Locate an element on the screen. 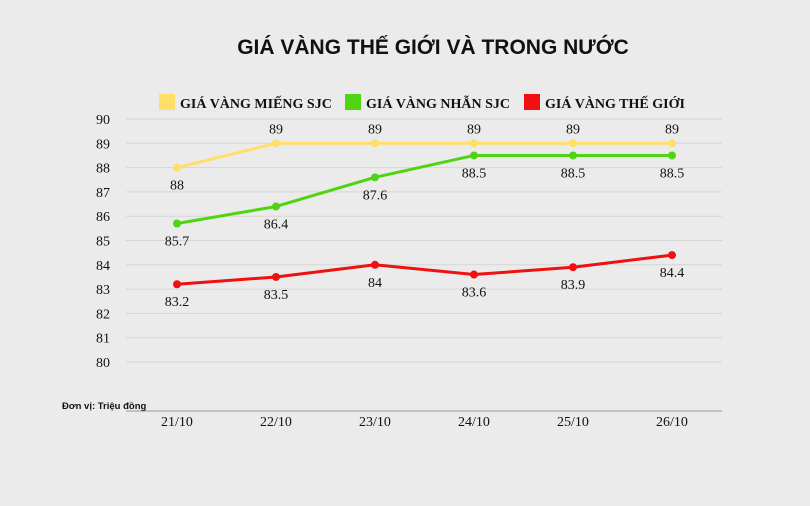 Image resolution: width=810 pixels, height=506 pixels. y-tick-label: 84 is located at coordinates (103, 266).